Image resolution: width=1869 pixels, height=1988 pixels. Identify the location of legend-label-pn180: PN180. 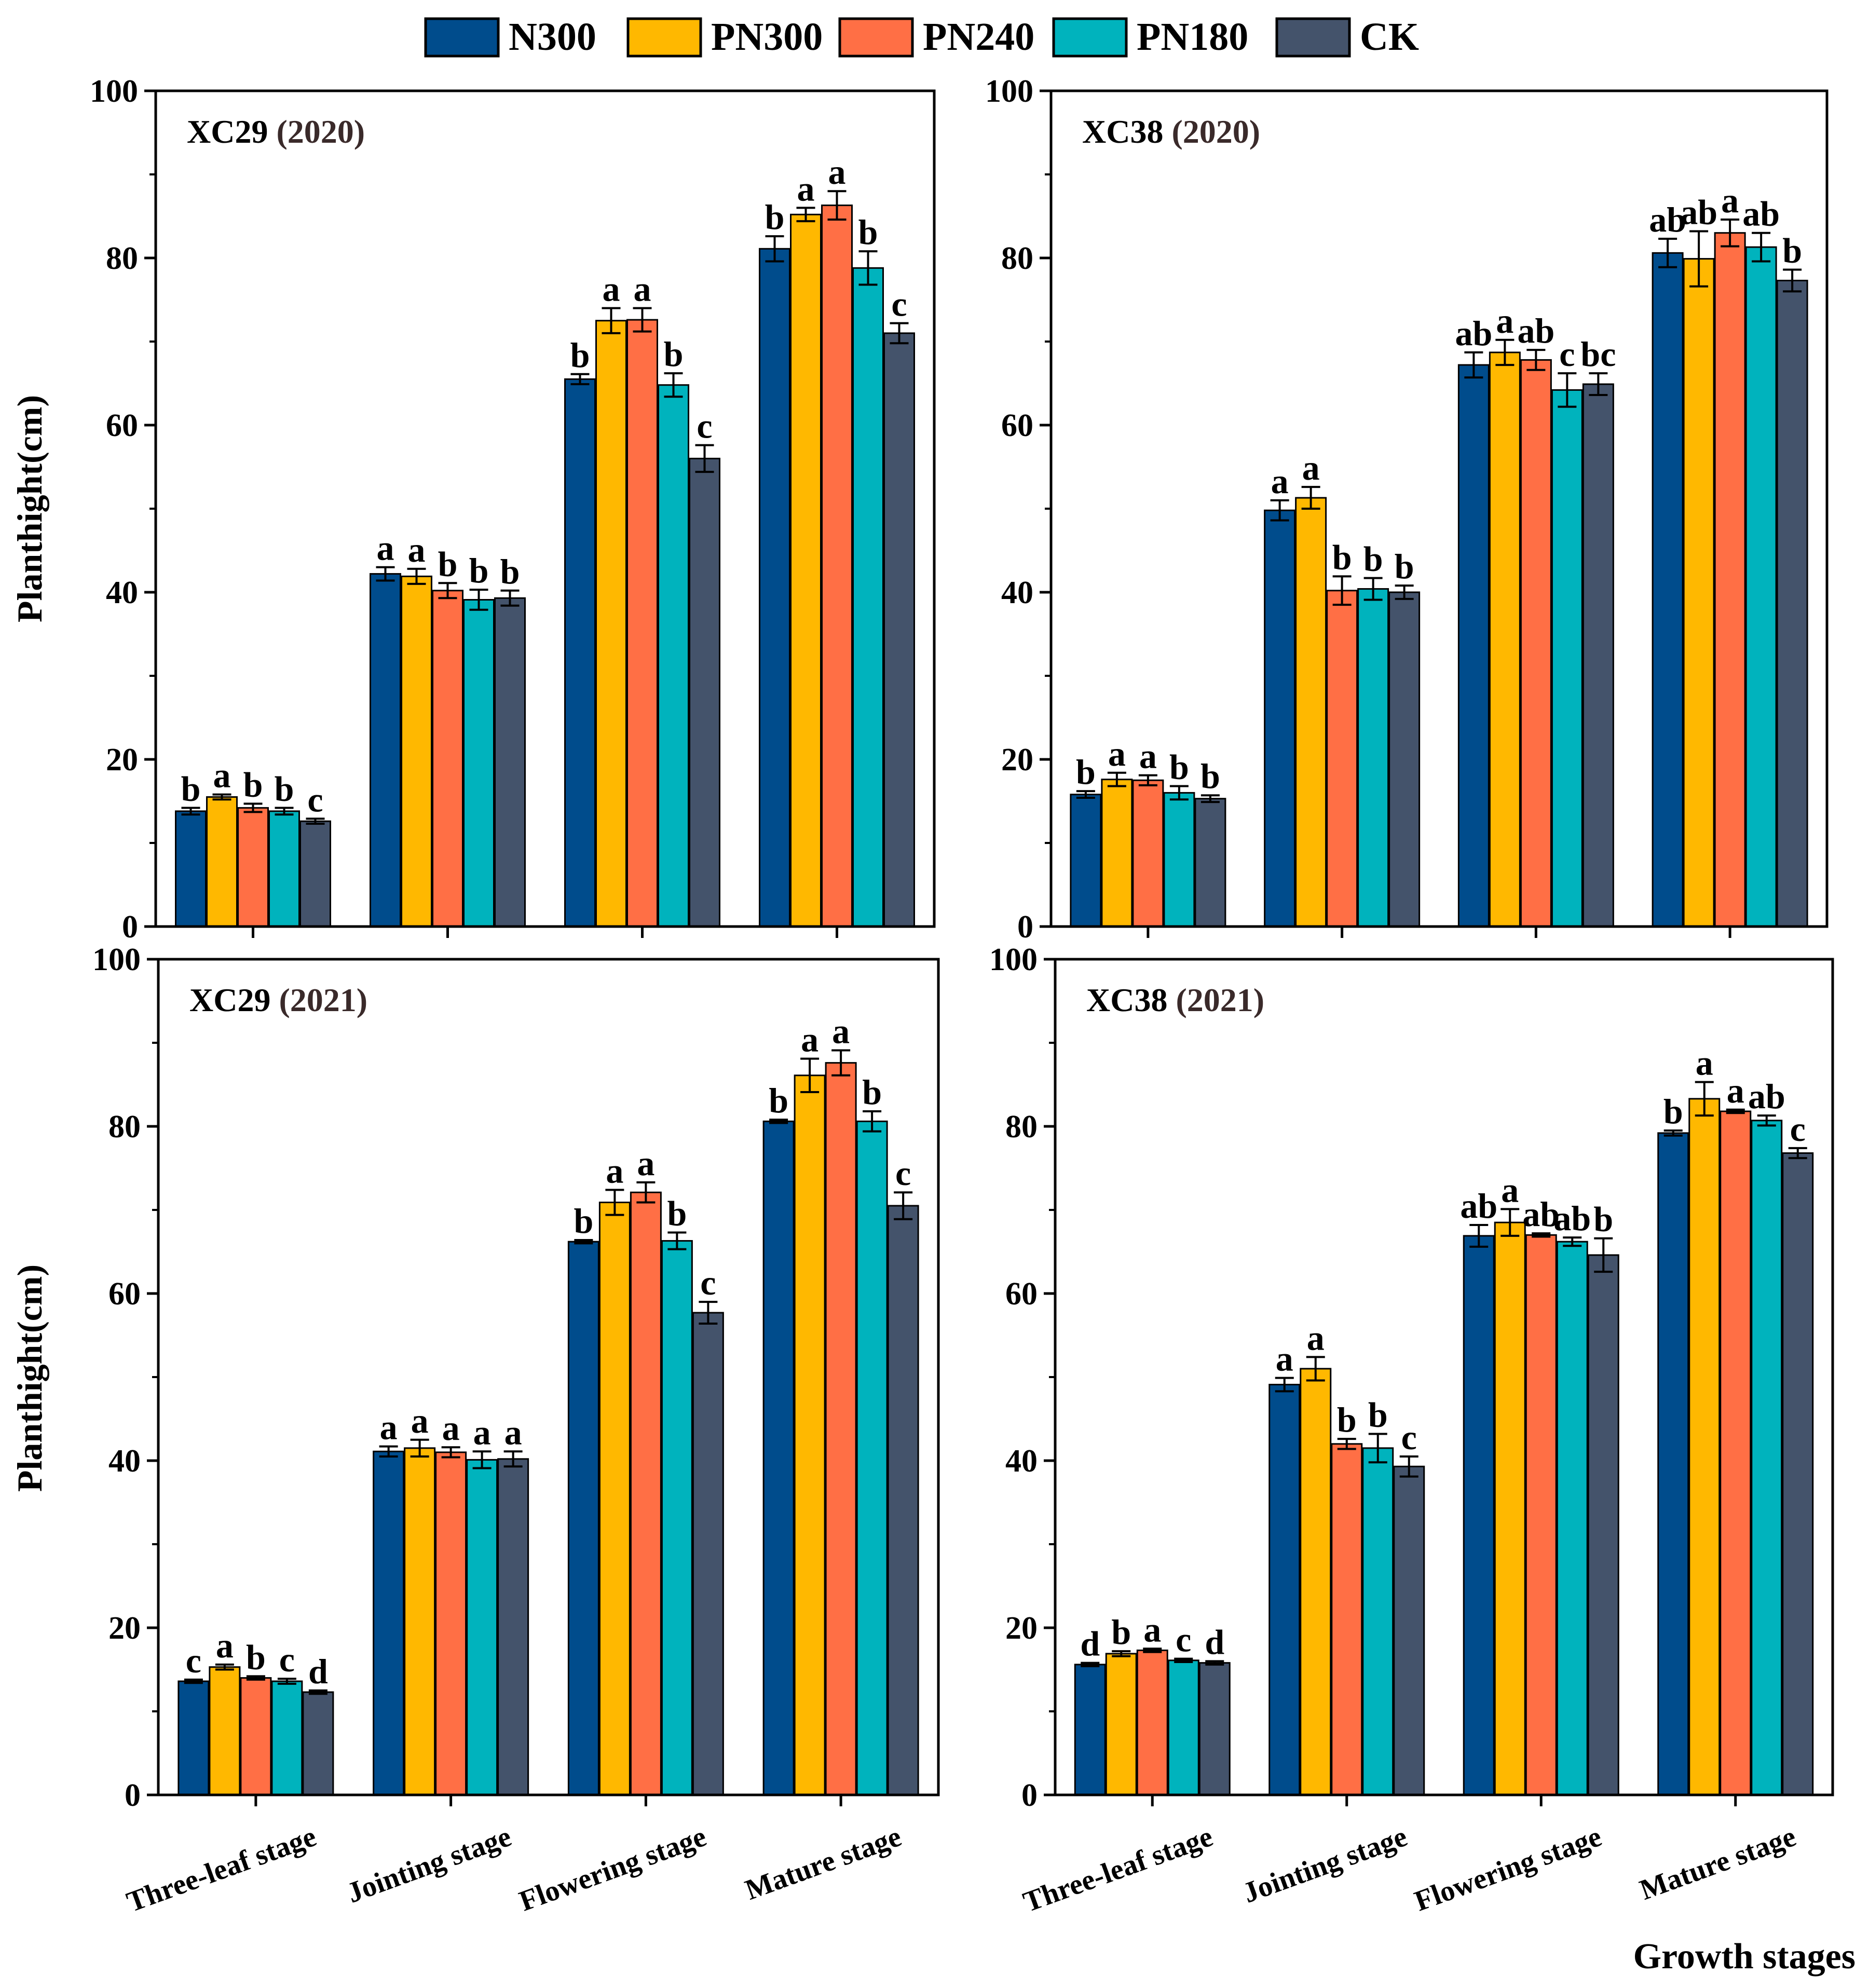
(1192, 37).